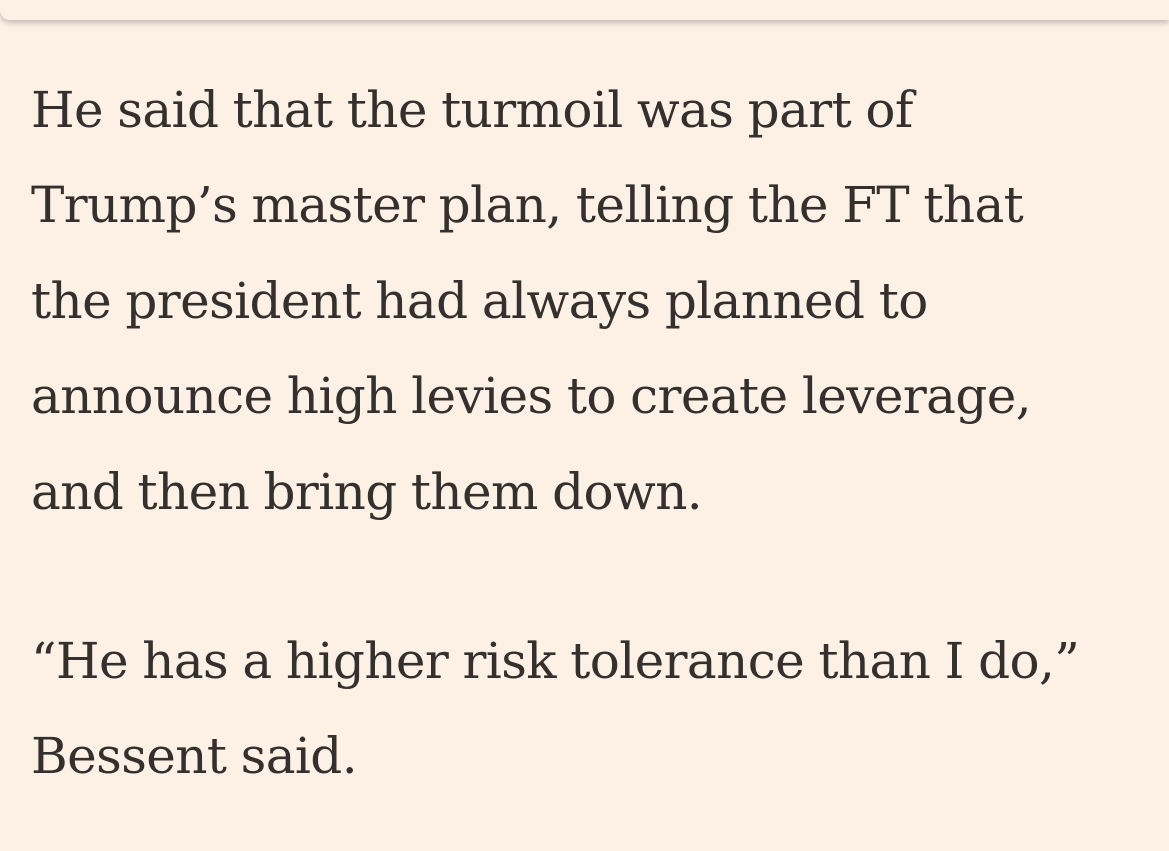 The image size is (1169, 851). I want to click on paragraph-line: Bessent said., so click(194, 756).